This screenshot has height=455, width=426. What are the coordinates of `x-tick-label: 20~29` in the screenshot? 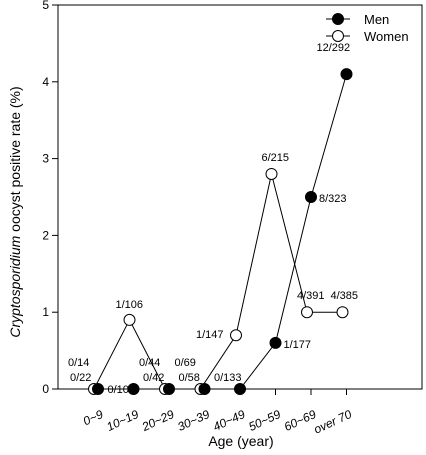 It's located at (158, 420).